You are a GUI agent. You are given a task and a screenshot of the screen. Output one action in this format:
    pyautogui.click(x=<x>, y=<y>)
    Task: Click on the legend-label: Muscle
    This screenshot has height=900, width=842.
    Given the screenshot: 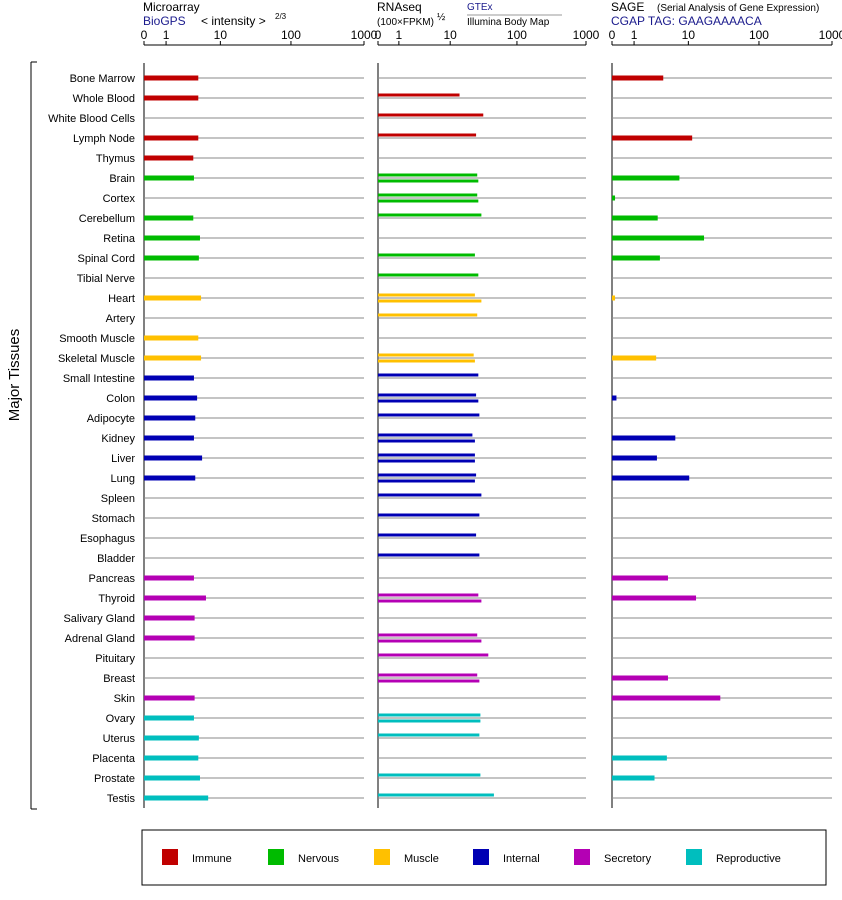 What is the action you would take?
    pyautogui.click(x=421, y=859)
    